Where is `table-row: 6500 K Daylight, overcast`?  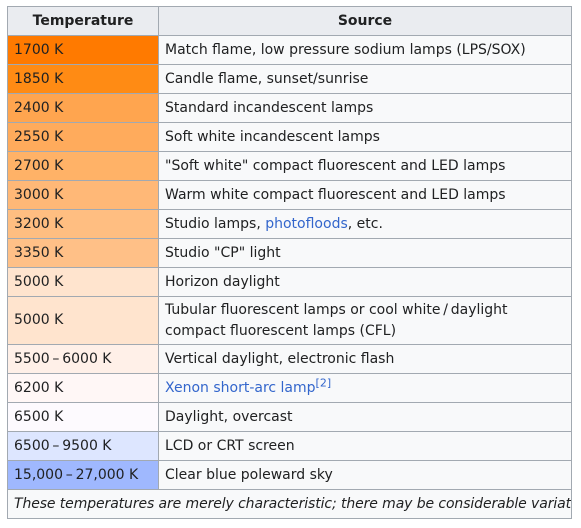
table-row: 6500 K Daylight, overcast is located at coordinates (289, 417).